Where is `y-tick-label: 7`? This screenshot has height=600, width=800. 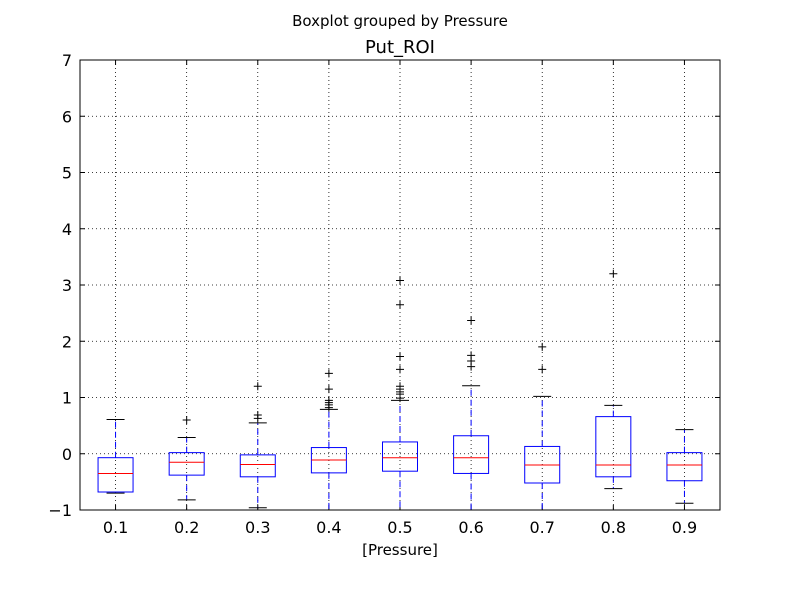
y-tick-label: 7 is located at coordinates (67, 60).